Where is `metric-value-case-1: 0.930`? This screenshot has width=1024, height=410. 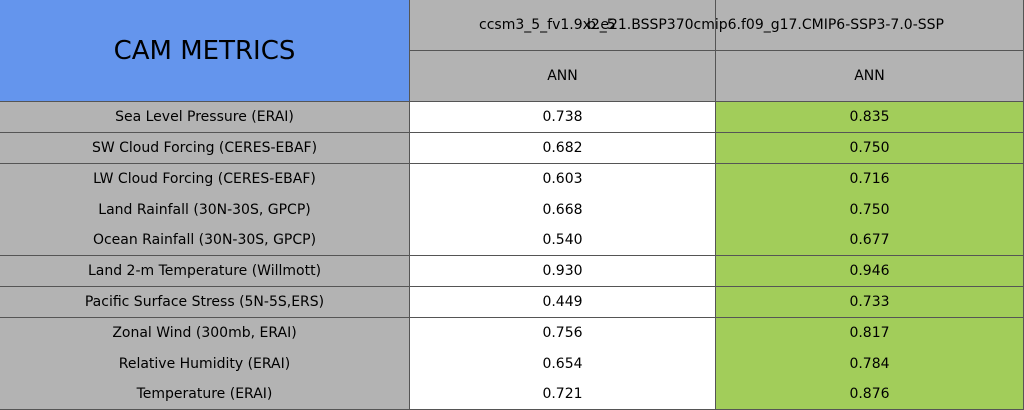 metric-value-case-1: 0.930 is located at coordinates (563, 272).